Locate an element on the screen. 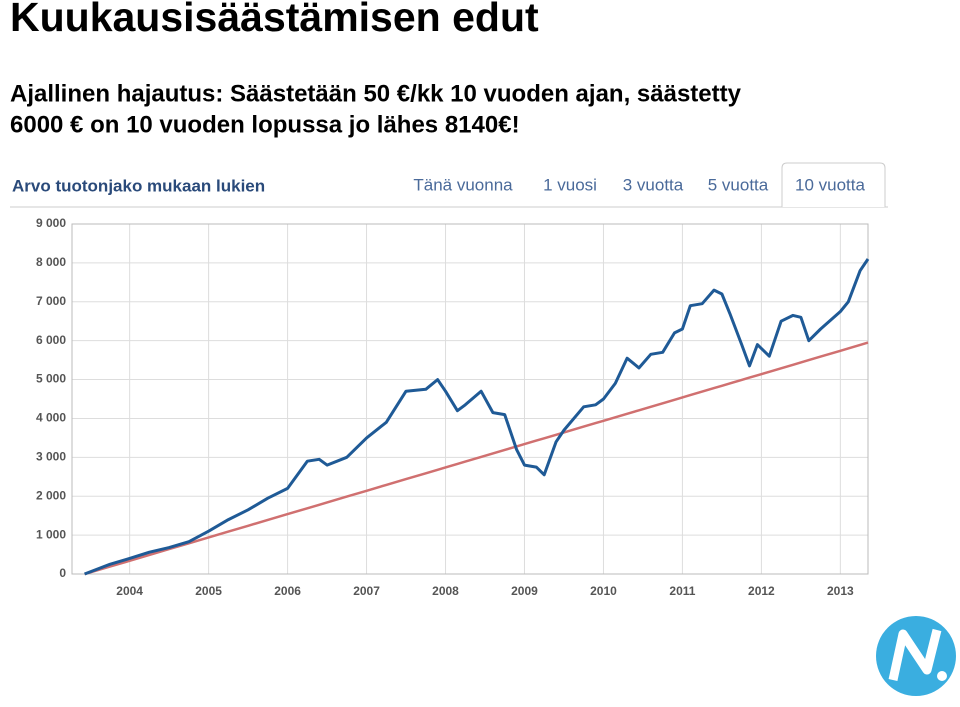  y-tick-label: 1 000 is located at coordinates (51, 534).